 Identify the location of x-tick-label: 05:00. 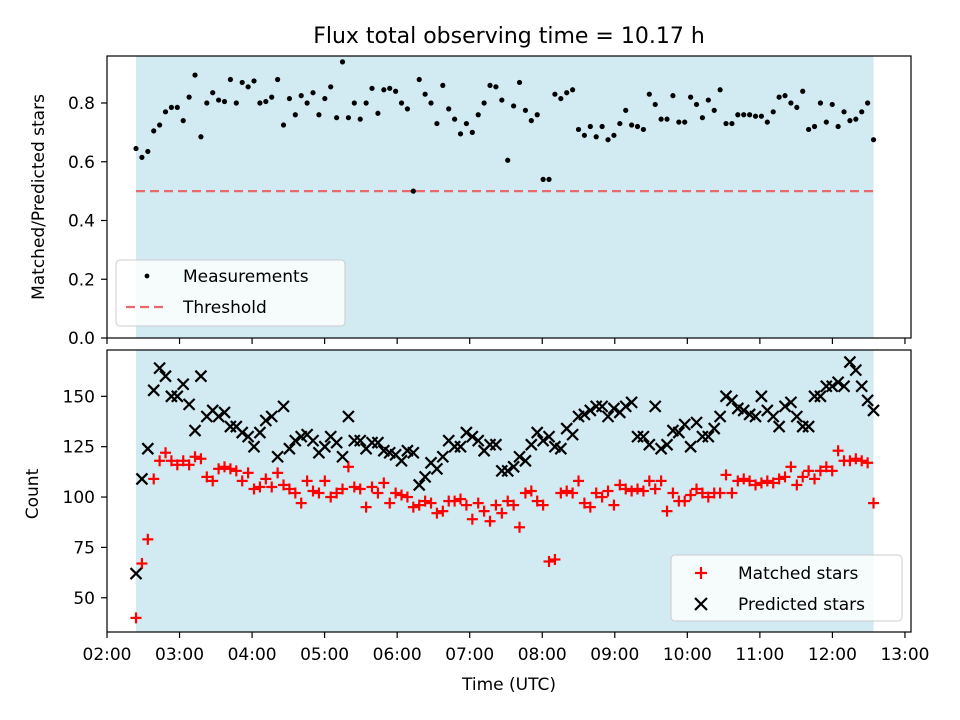
(324, 655).